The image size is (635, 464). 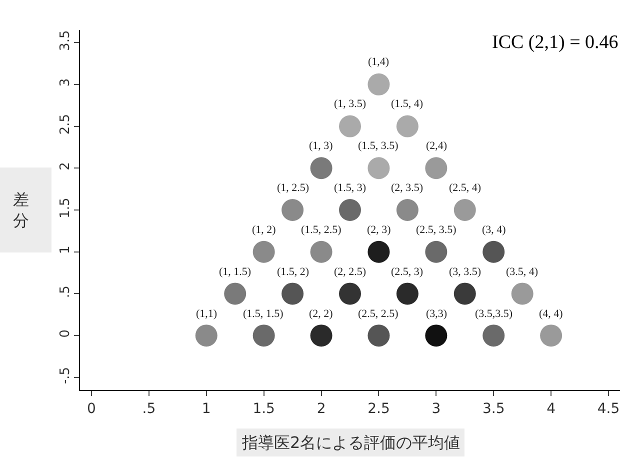 What do you see at coordinates (206, 408) in the screenshot?
I see `x-tick-label: 1` at bounding box center [206, 408].